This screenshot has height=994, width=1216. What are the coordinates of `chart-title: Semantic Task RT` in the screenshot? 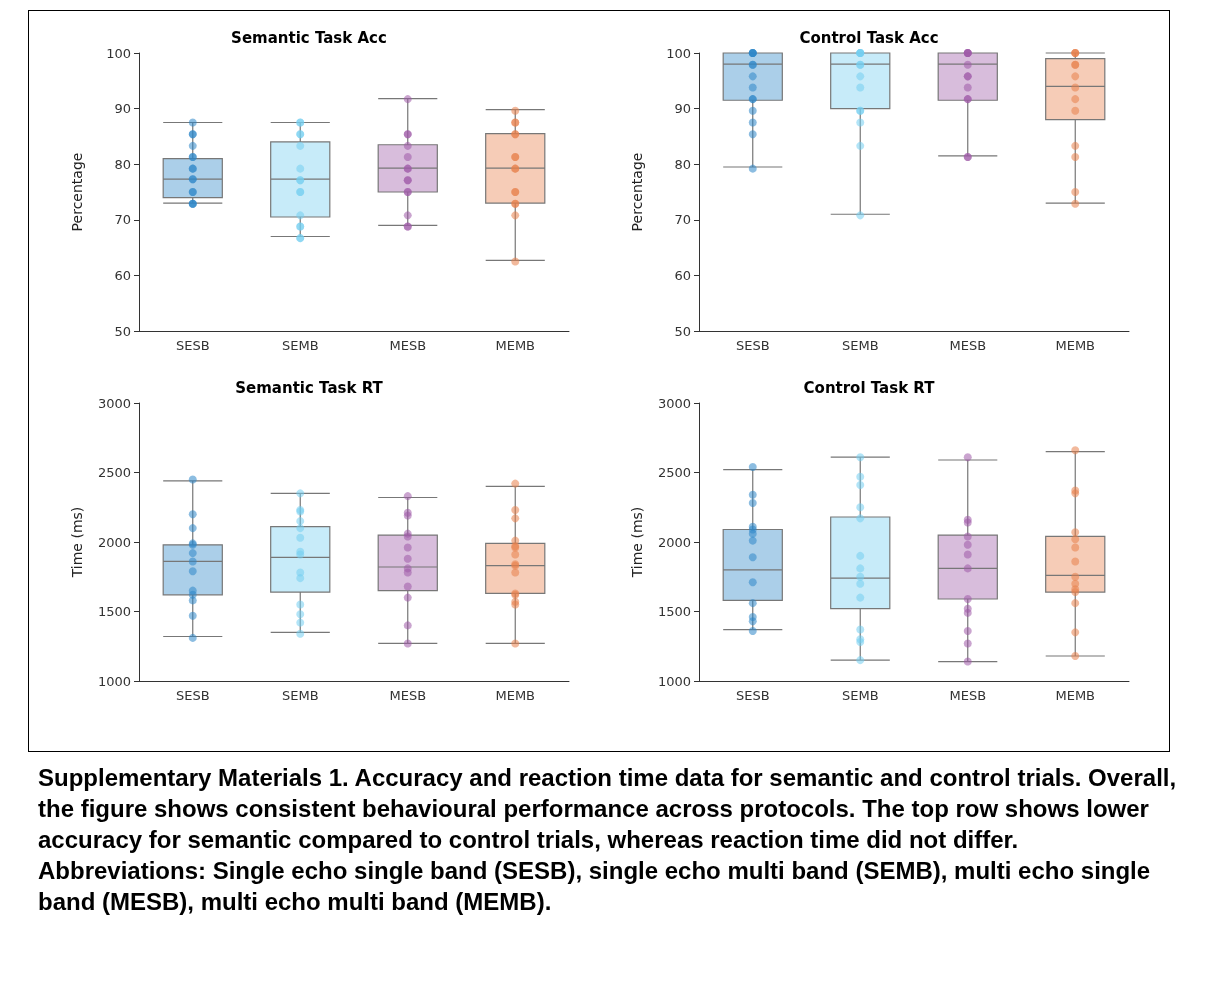 It's located at (309, 387).